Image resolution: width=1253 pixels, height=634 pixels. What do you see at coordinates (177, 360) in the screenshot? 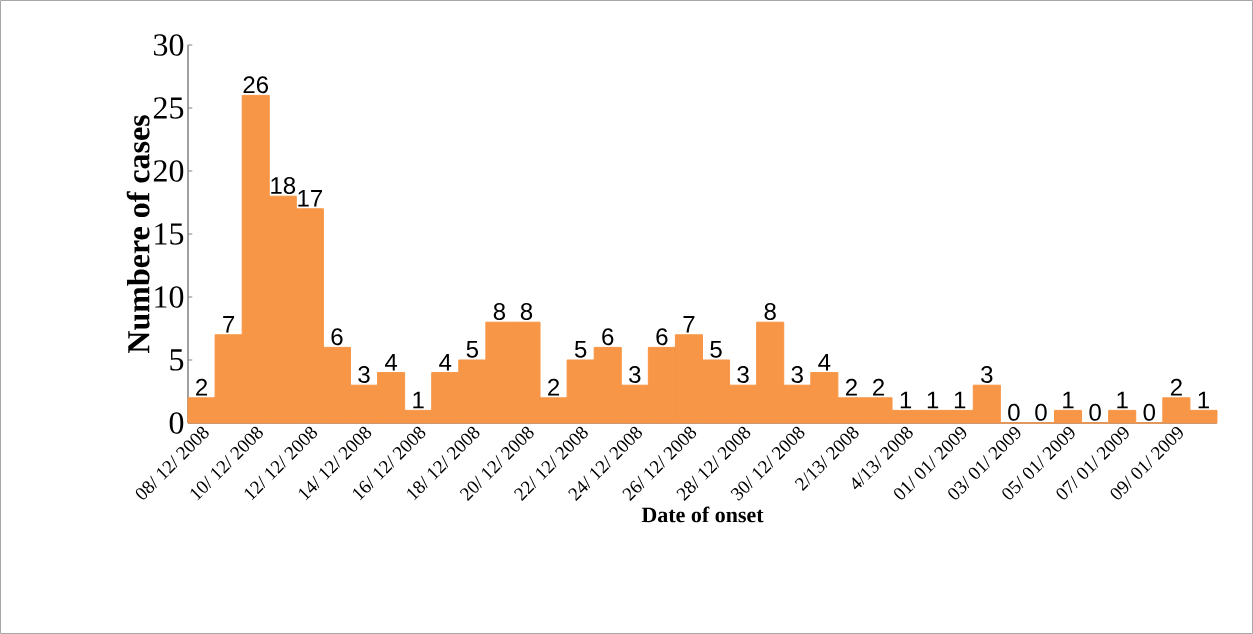
I see `y-tick-label: 5` at bounding box center [177, 360].